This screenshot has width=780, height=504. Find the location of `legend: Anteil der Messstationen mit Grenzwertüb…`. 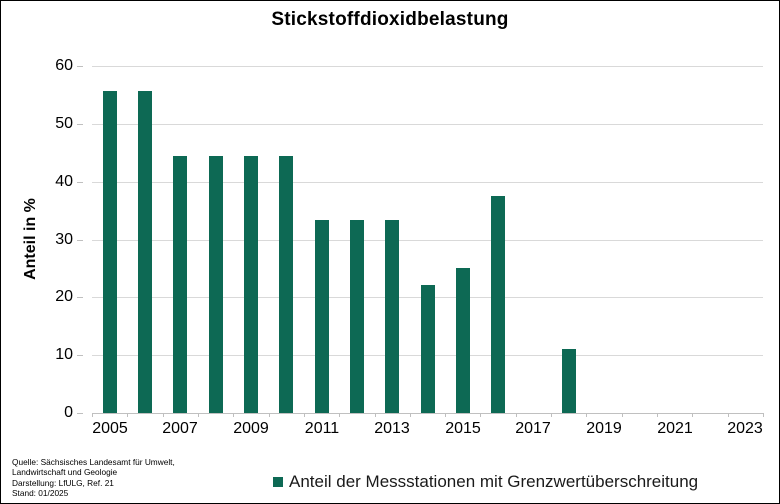

legend: Anteil der Messstationen mit Grenzwertüb… is located at coordinates (485, 482).